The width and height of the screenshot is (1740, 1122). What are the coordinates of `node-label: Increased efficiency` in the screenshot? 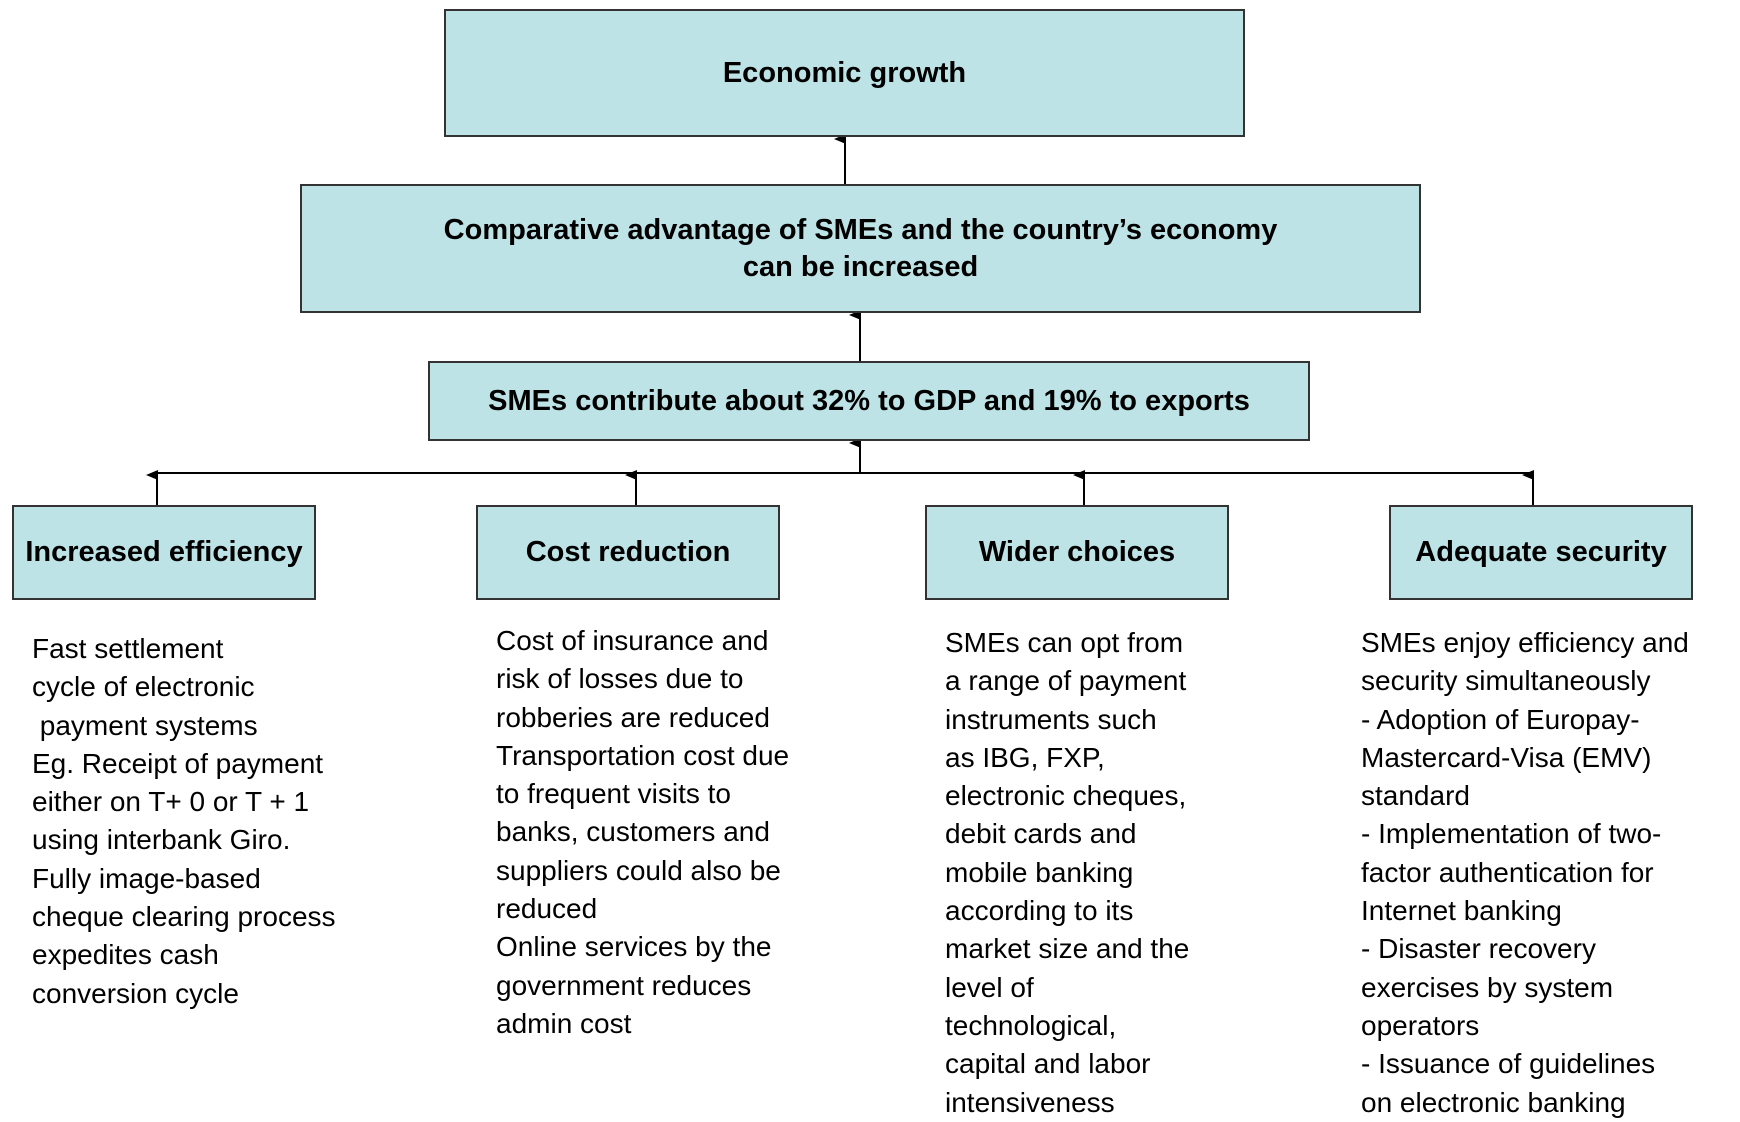 It's located at (164, 552).